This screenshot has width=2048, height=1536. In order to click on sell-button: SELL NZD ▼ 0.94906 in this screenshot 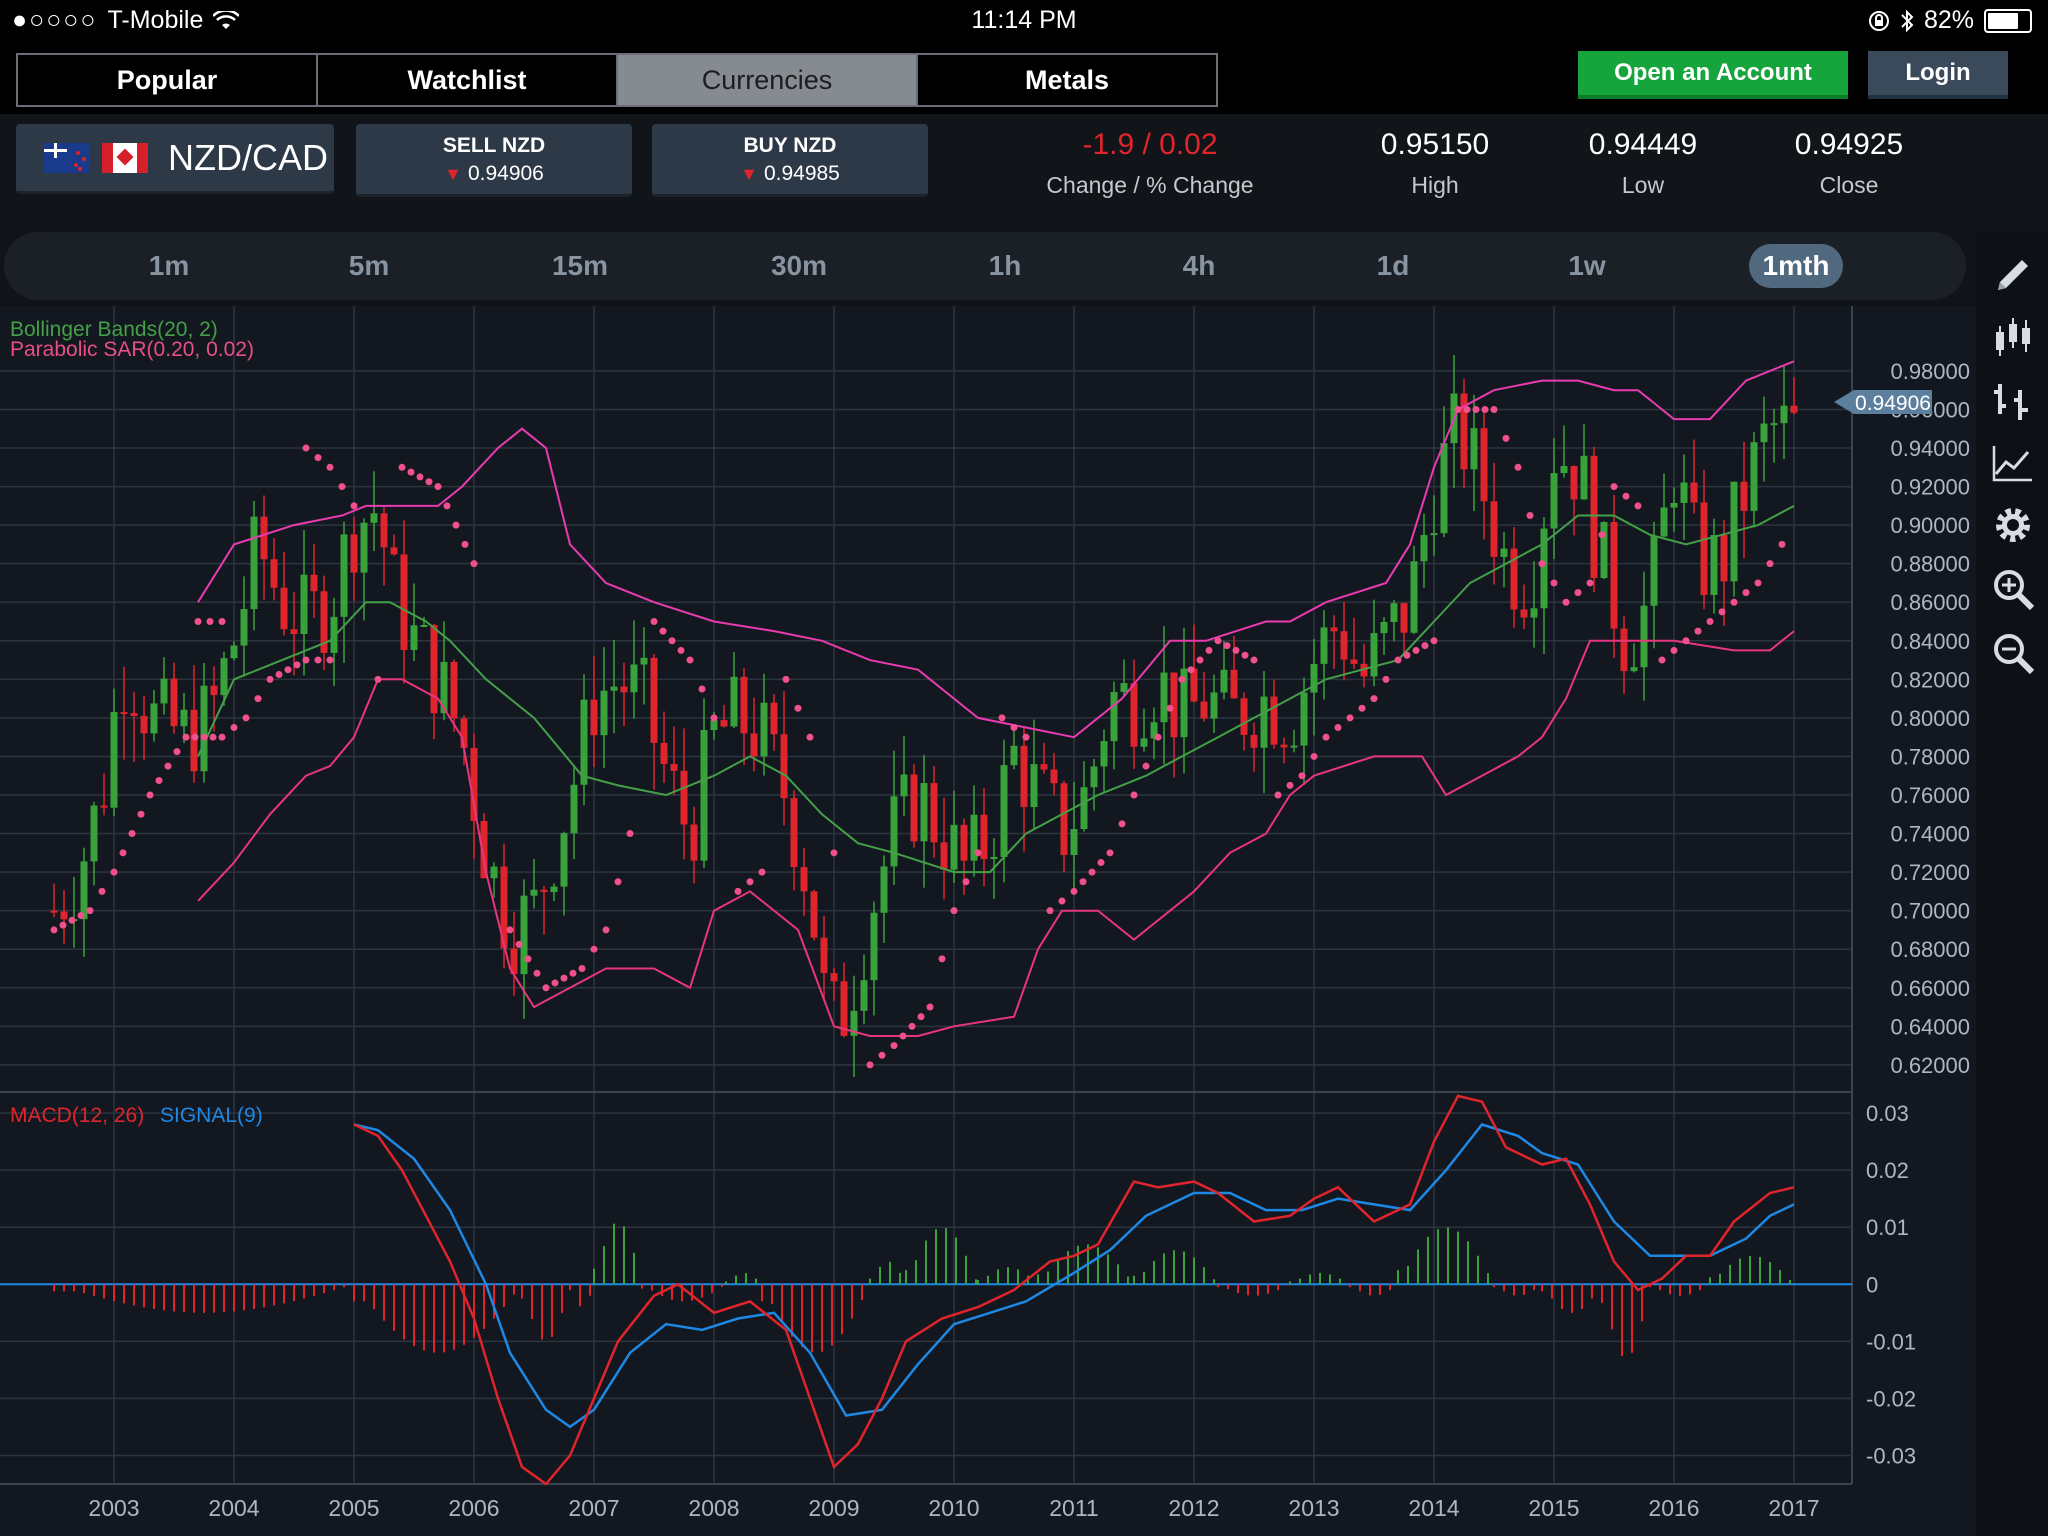, I will do `click(494, 160)`.